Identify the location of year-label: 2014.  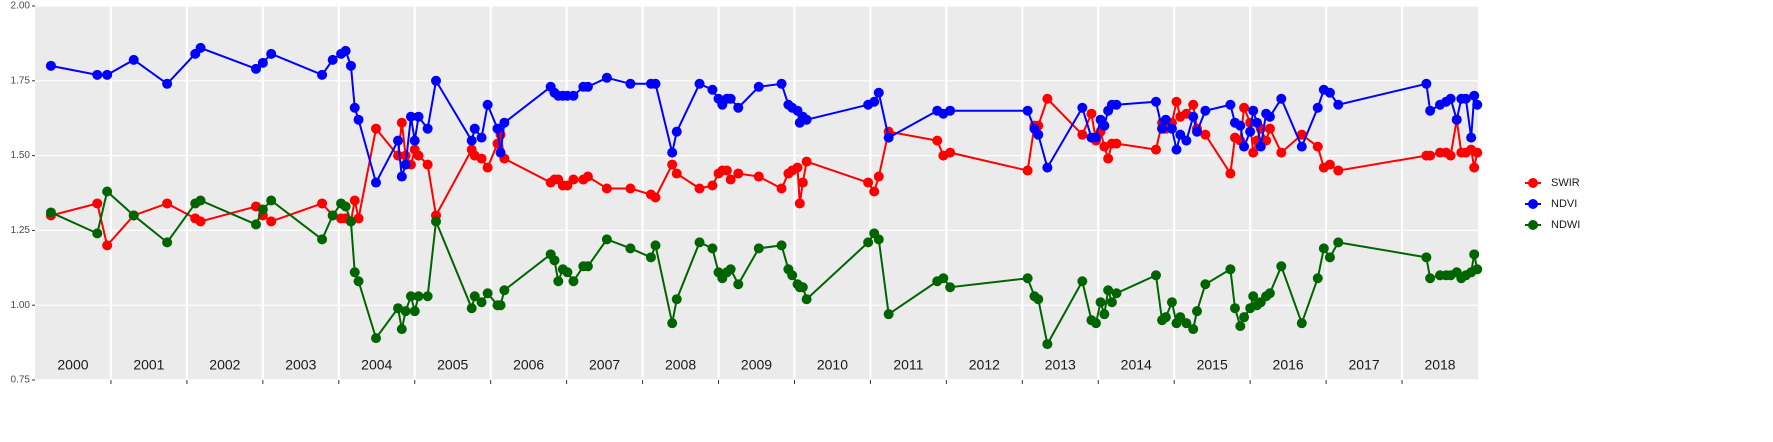
(1136, 365).